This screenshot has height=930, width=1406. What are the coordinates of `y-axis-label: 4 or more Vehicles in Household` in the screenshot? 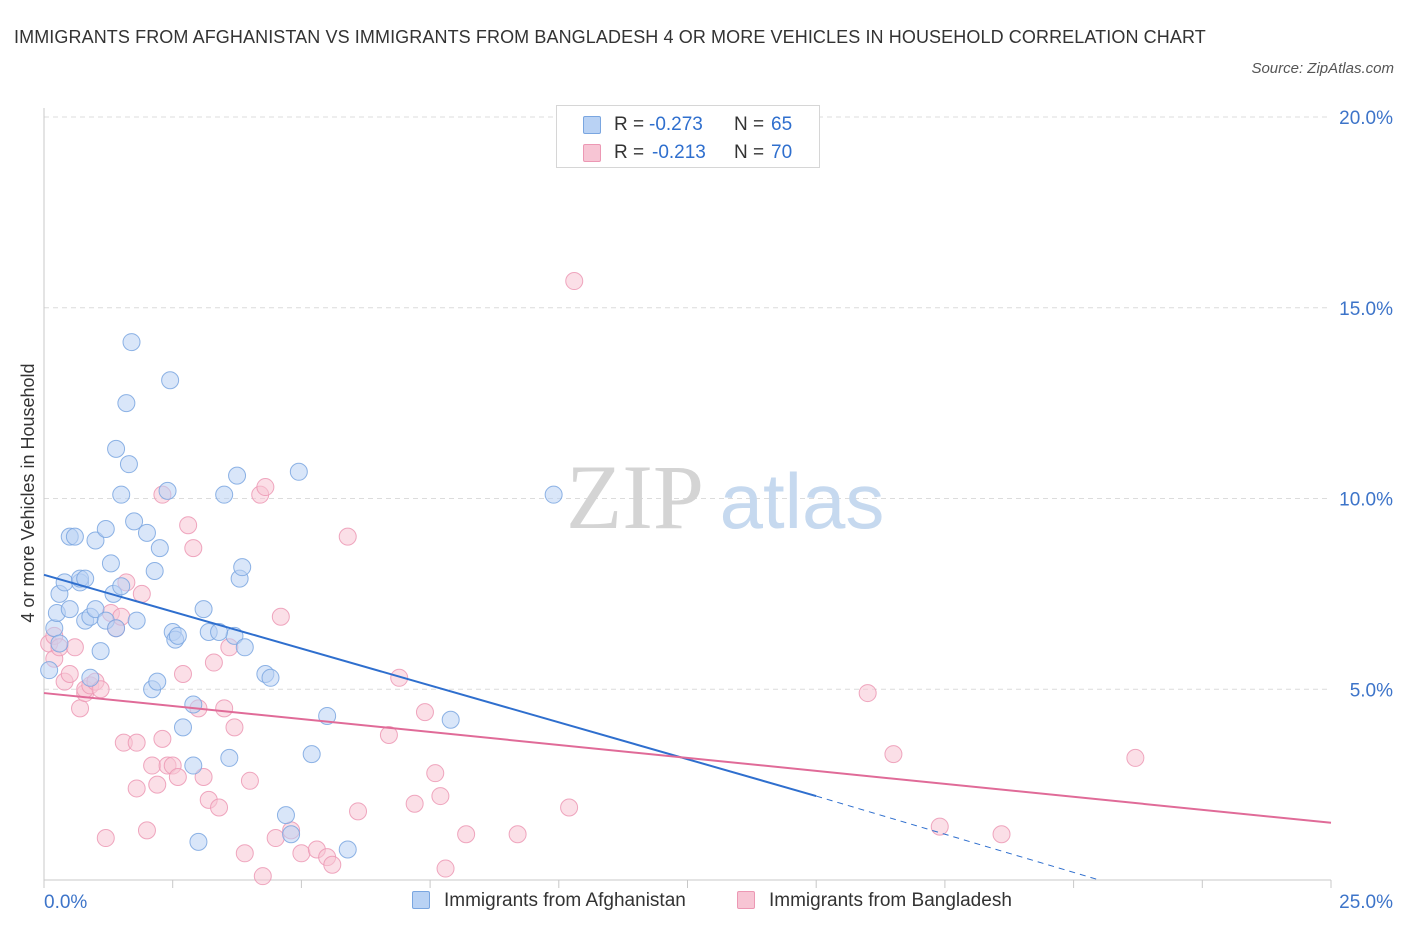 It's located at (28, 492).